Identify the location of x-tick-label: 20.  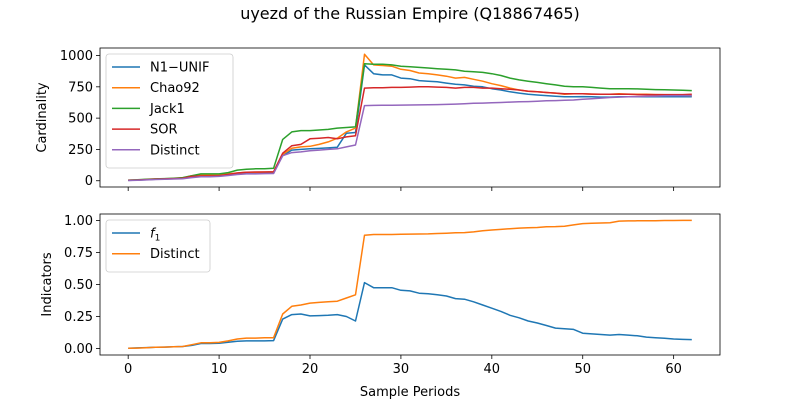
(310, 369).